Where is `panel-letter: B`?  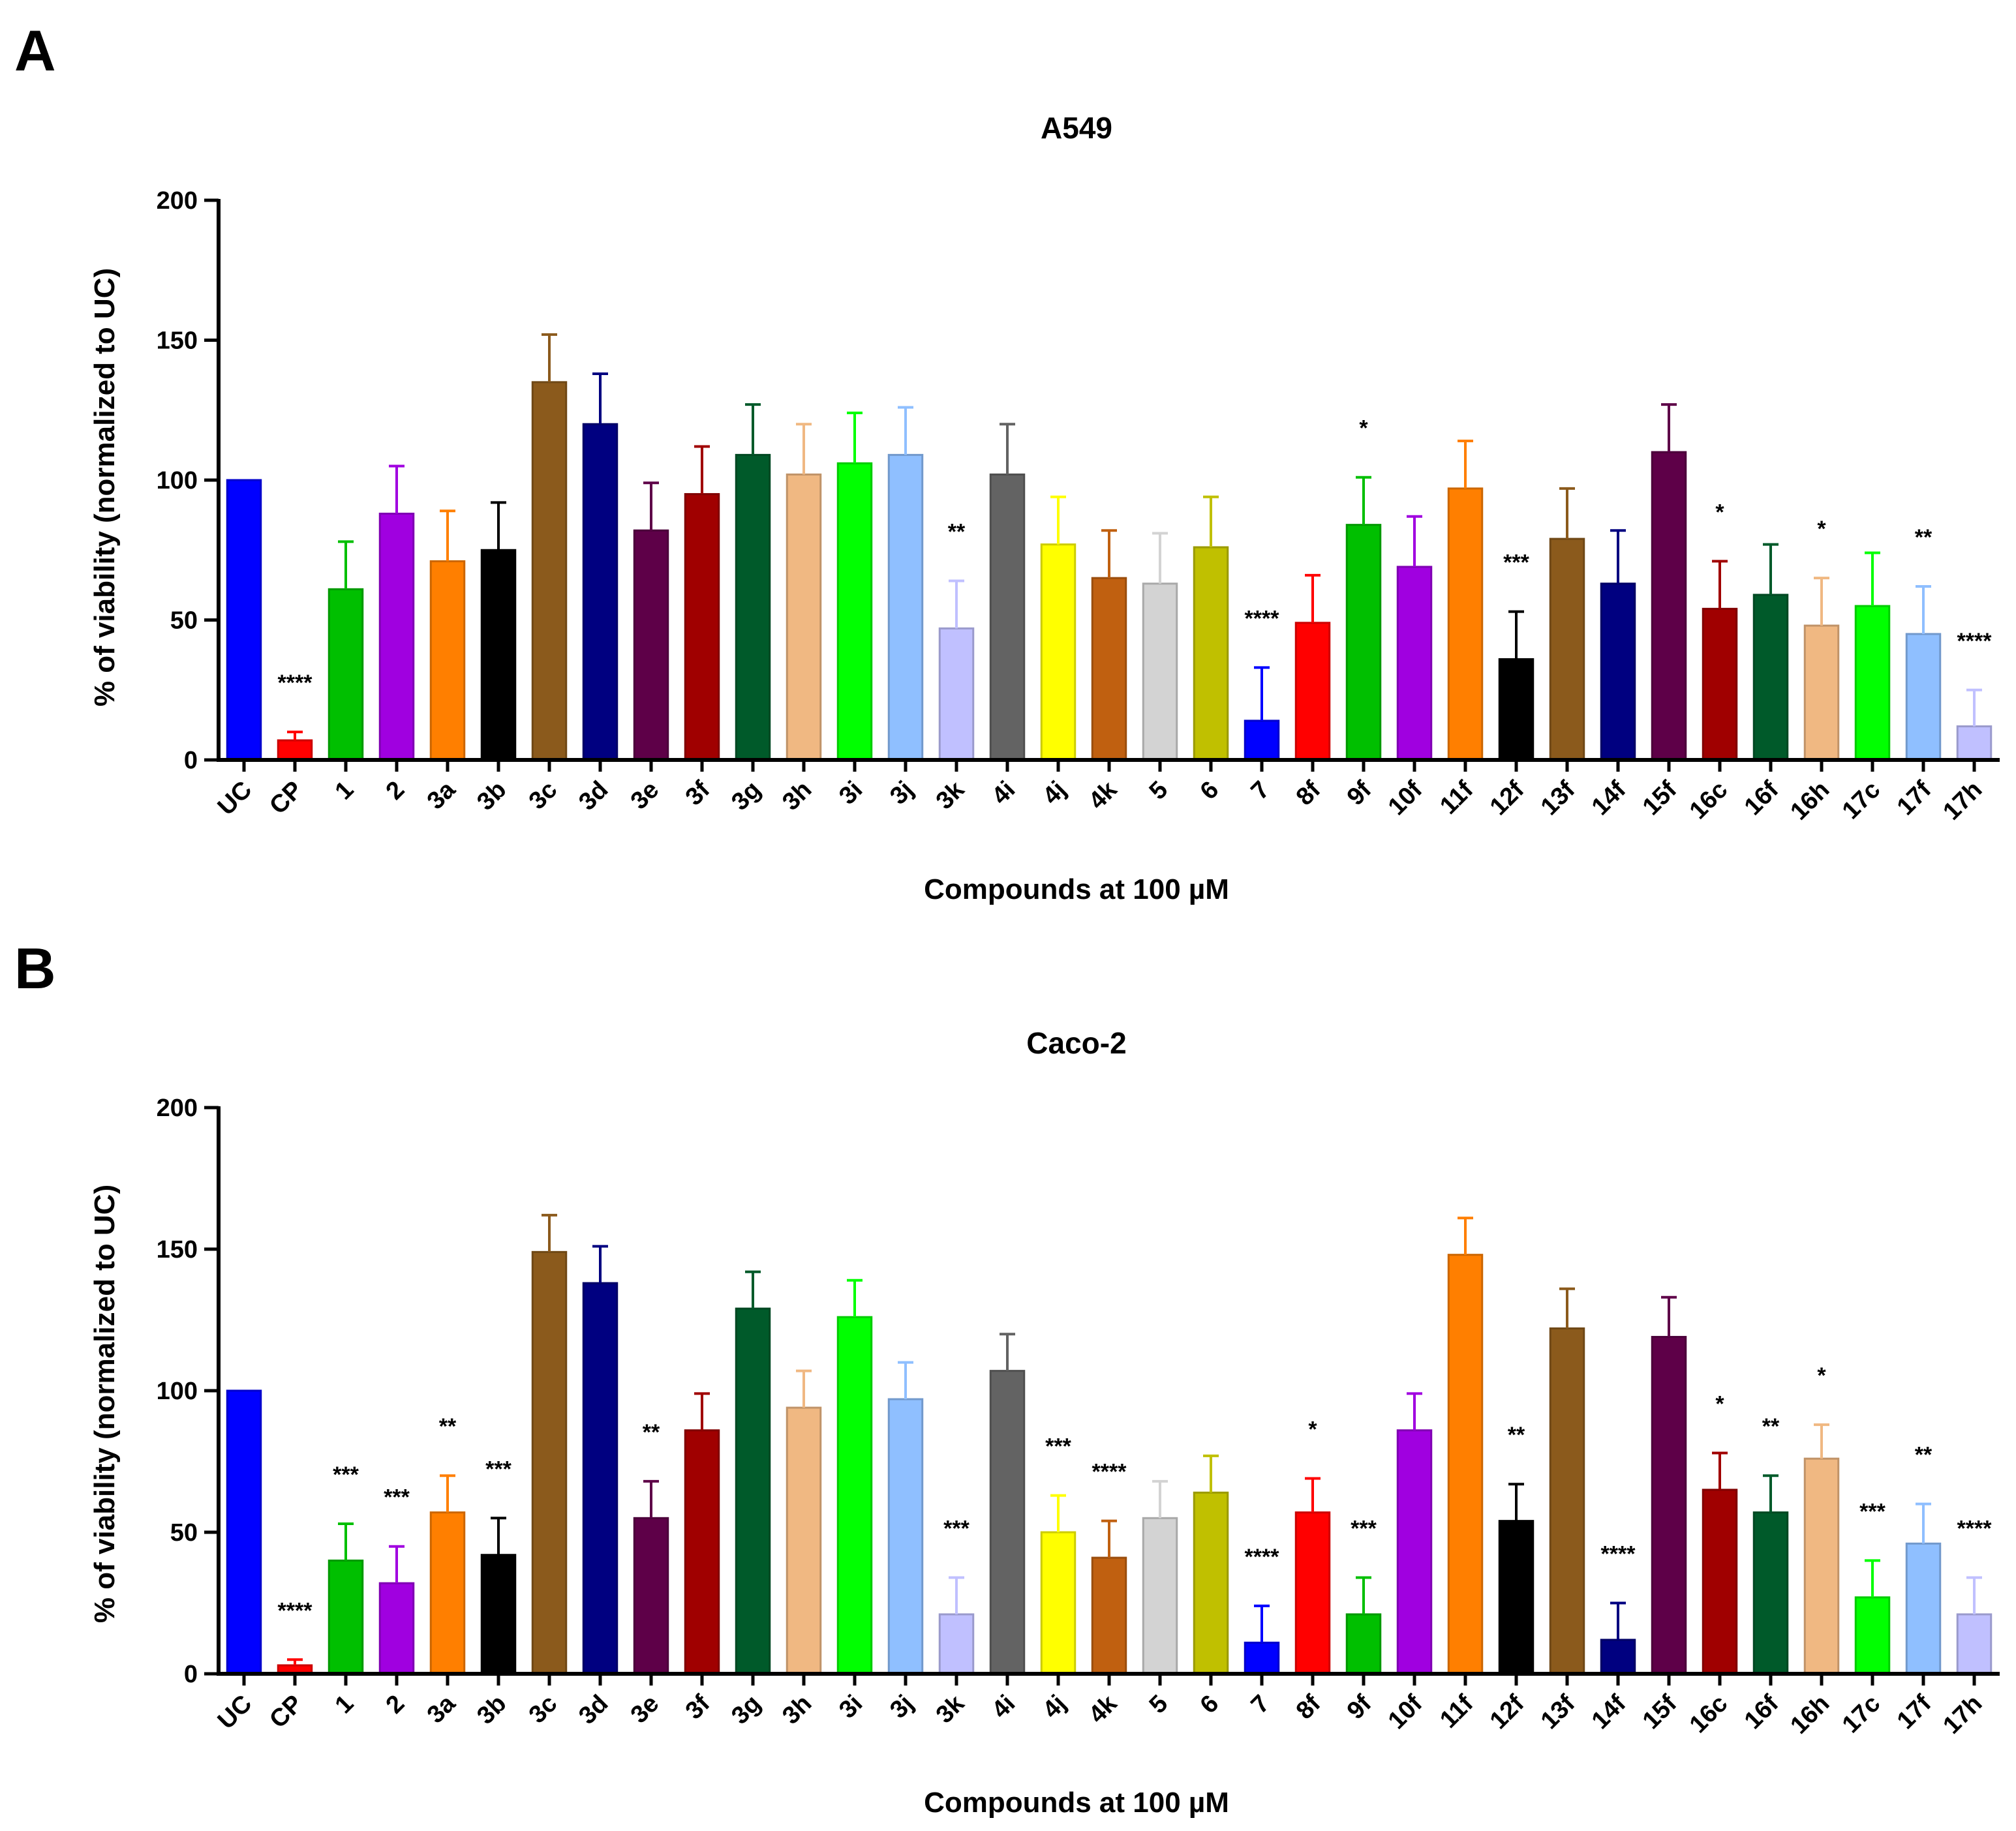 panel-letter: B is located at coordinates (35, 969).